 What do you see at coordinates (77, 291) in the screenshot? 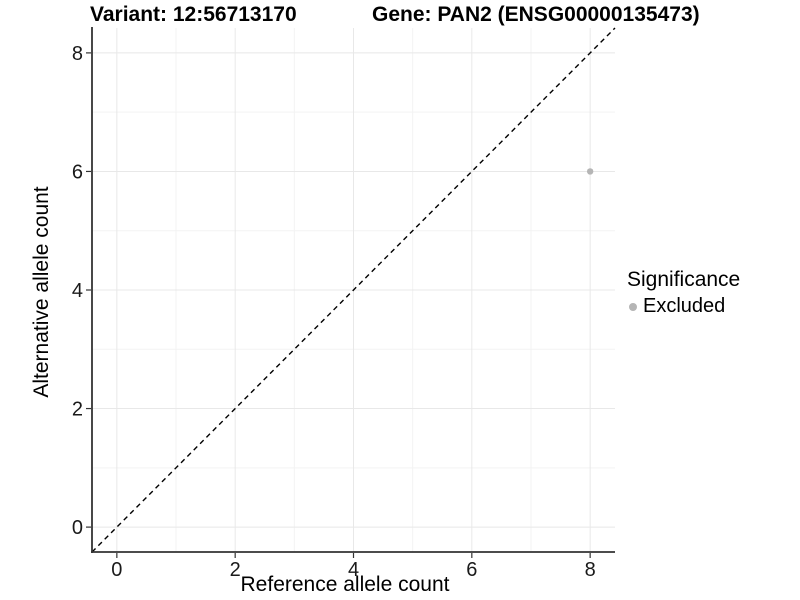
I see `y-tick-label: 4` at bounding box center [77, 291].